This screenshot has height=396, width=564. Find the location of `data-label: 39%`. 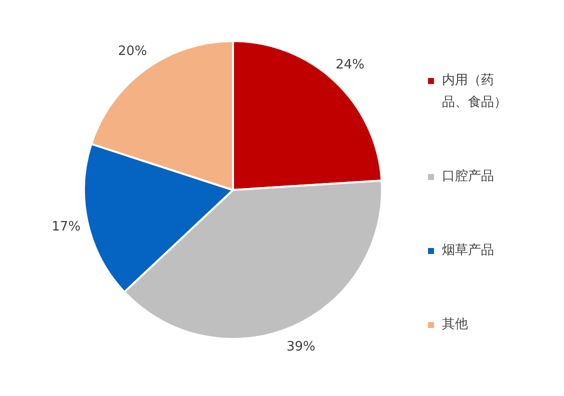

data-label: 39% is located at coordinates (301, 346).